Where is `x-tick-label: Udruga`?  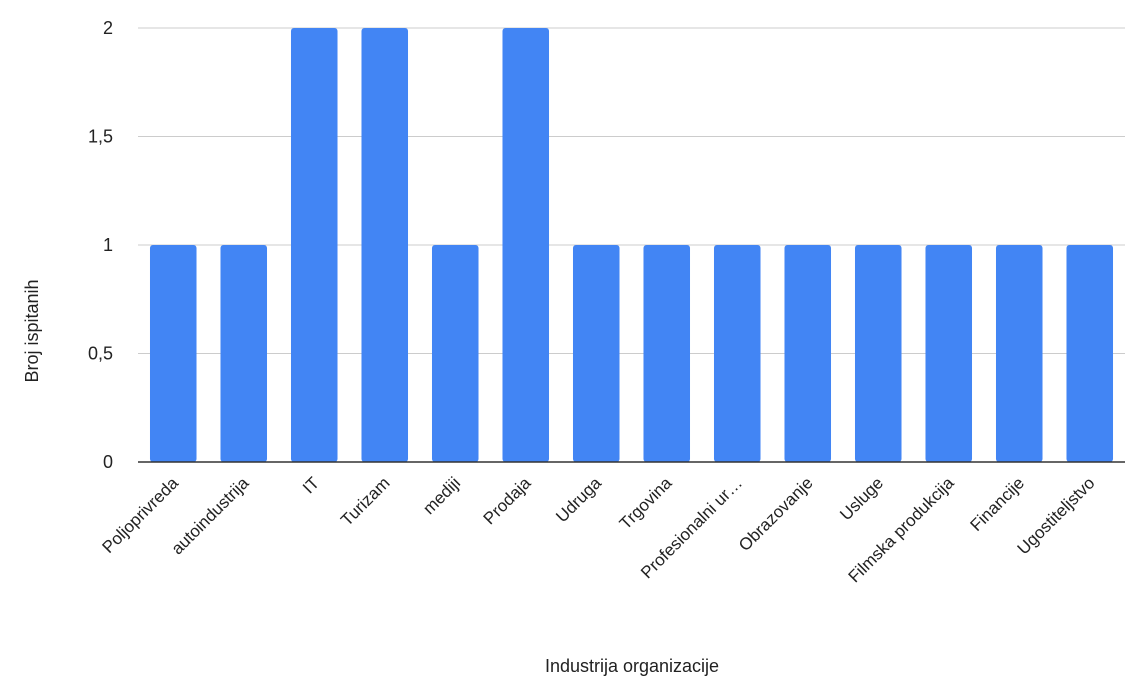 x-tick-label: Udruga is located at coordinates (578, 499).